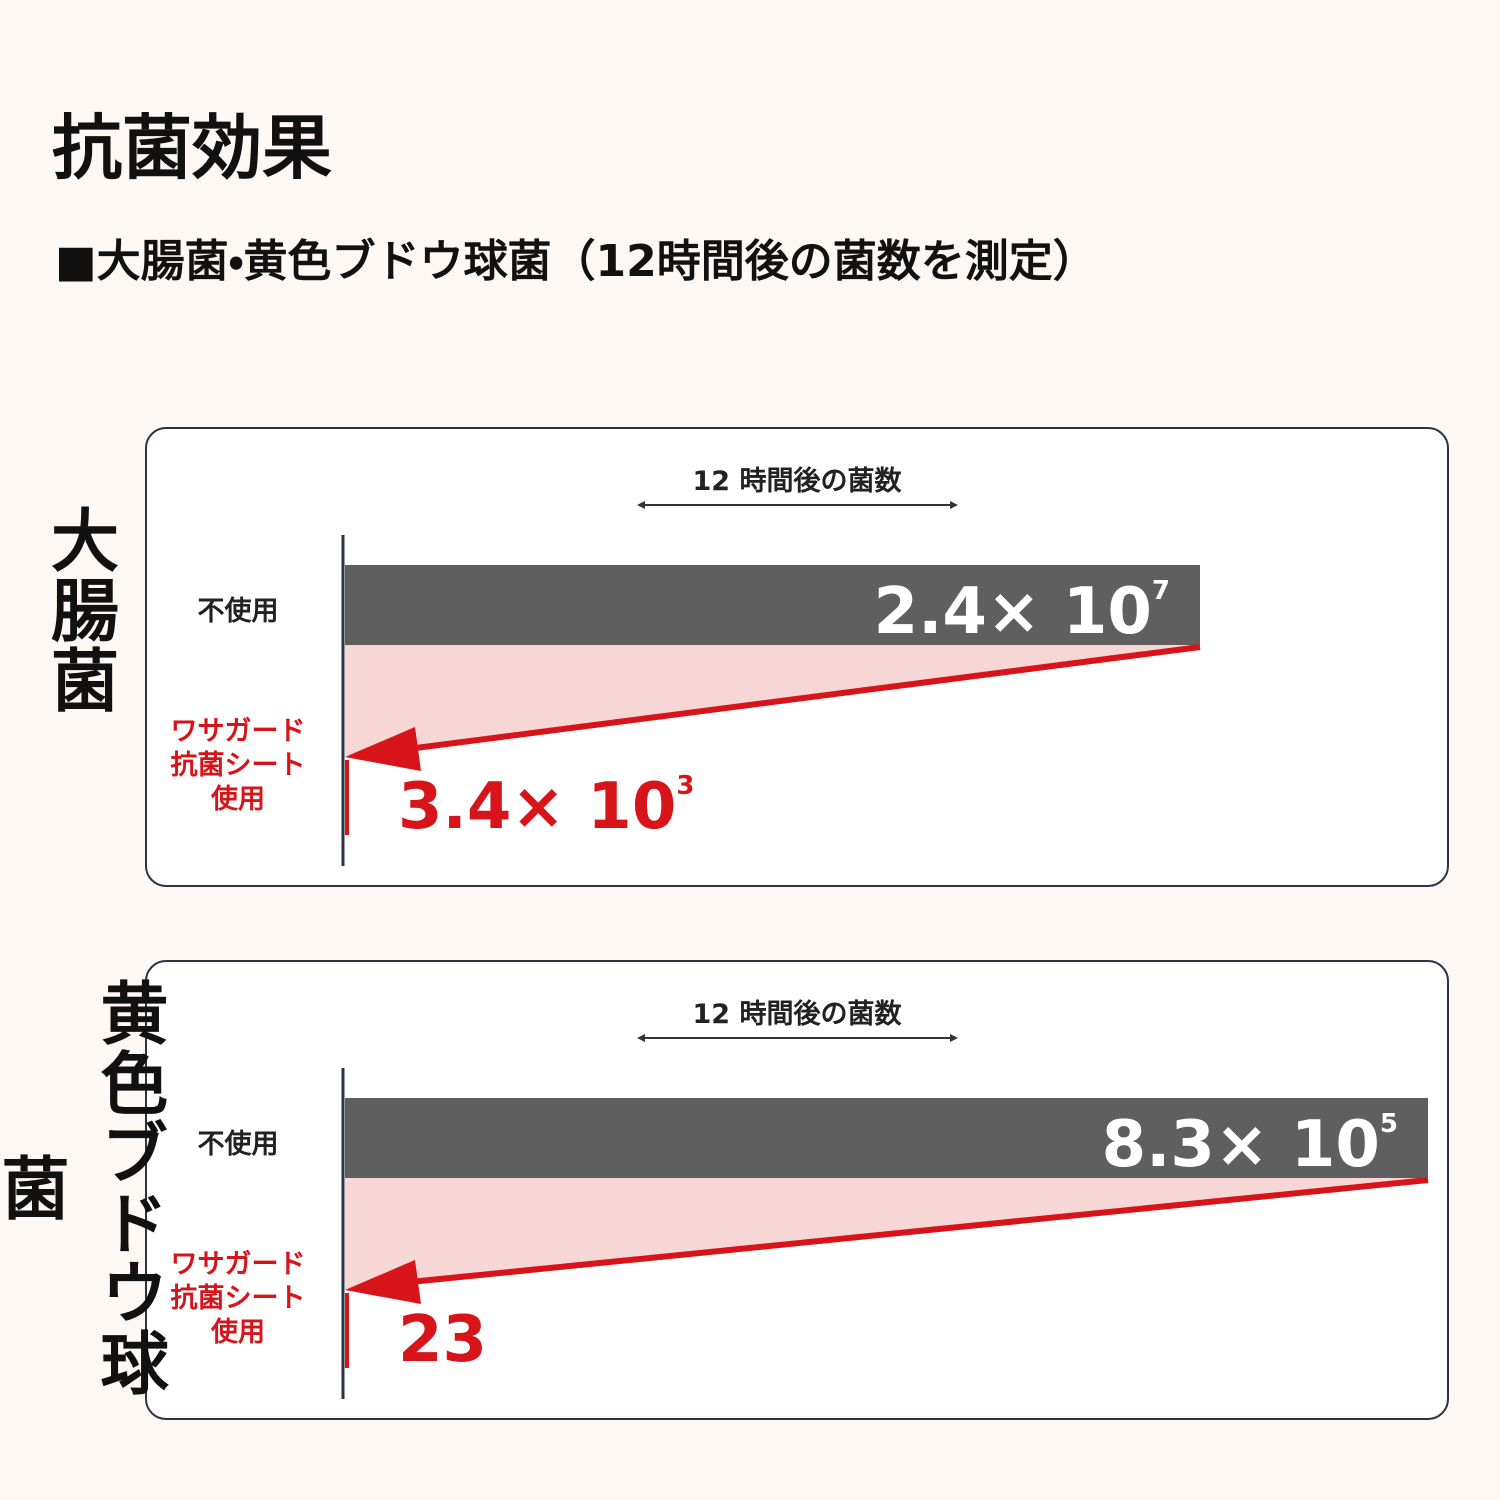 The height and width of the screenshot is (1500, 1500). Describe the element at coordinates (83, 1187) in the screenshot. I see `panel-name: 黄色ブドウ球菌` at that location.